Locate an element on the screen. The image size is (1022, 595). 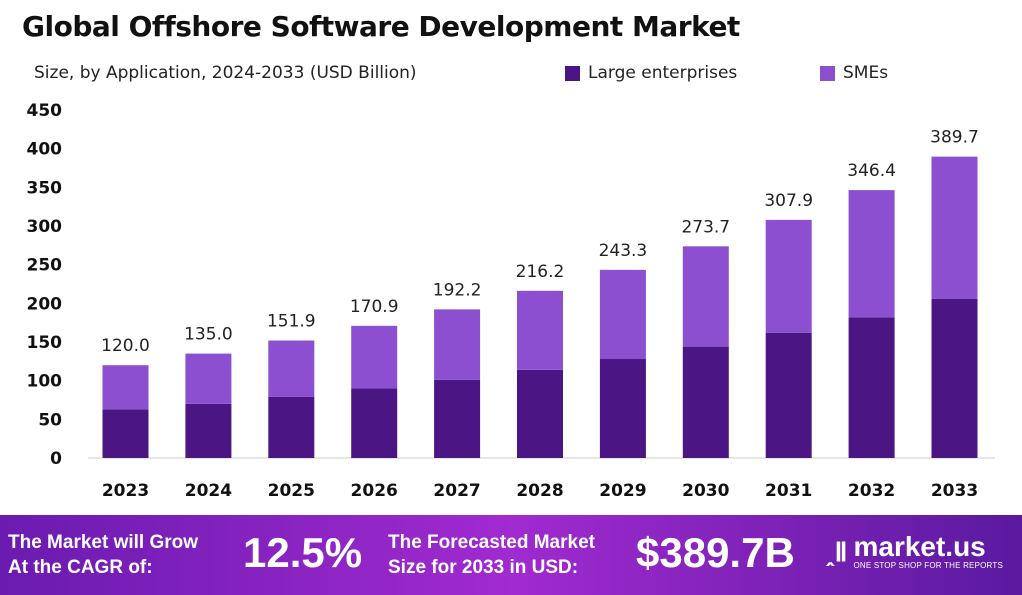
cagr-label: The Market will Grow At the CAGR of: is located at coordinates (103, 555).